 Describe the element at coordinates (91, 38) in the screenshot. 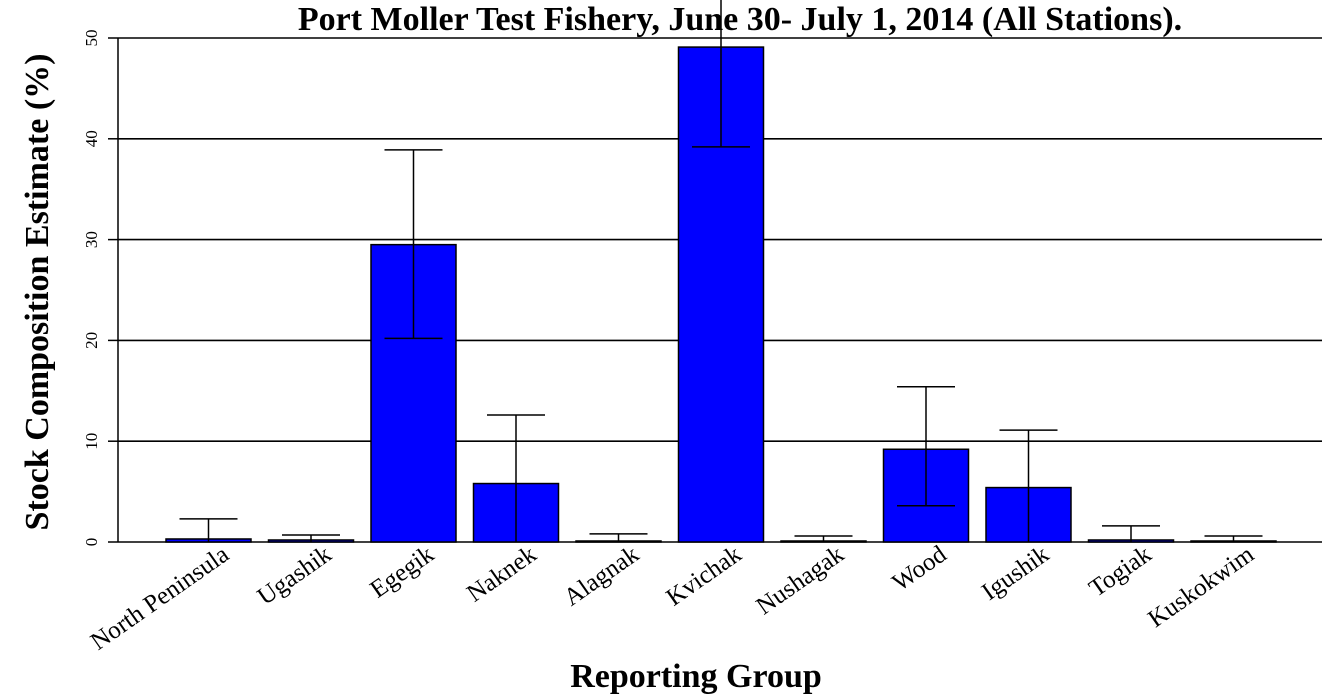

I see `y-tick-label: 50` at that location.